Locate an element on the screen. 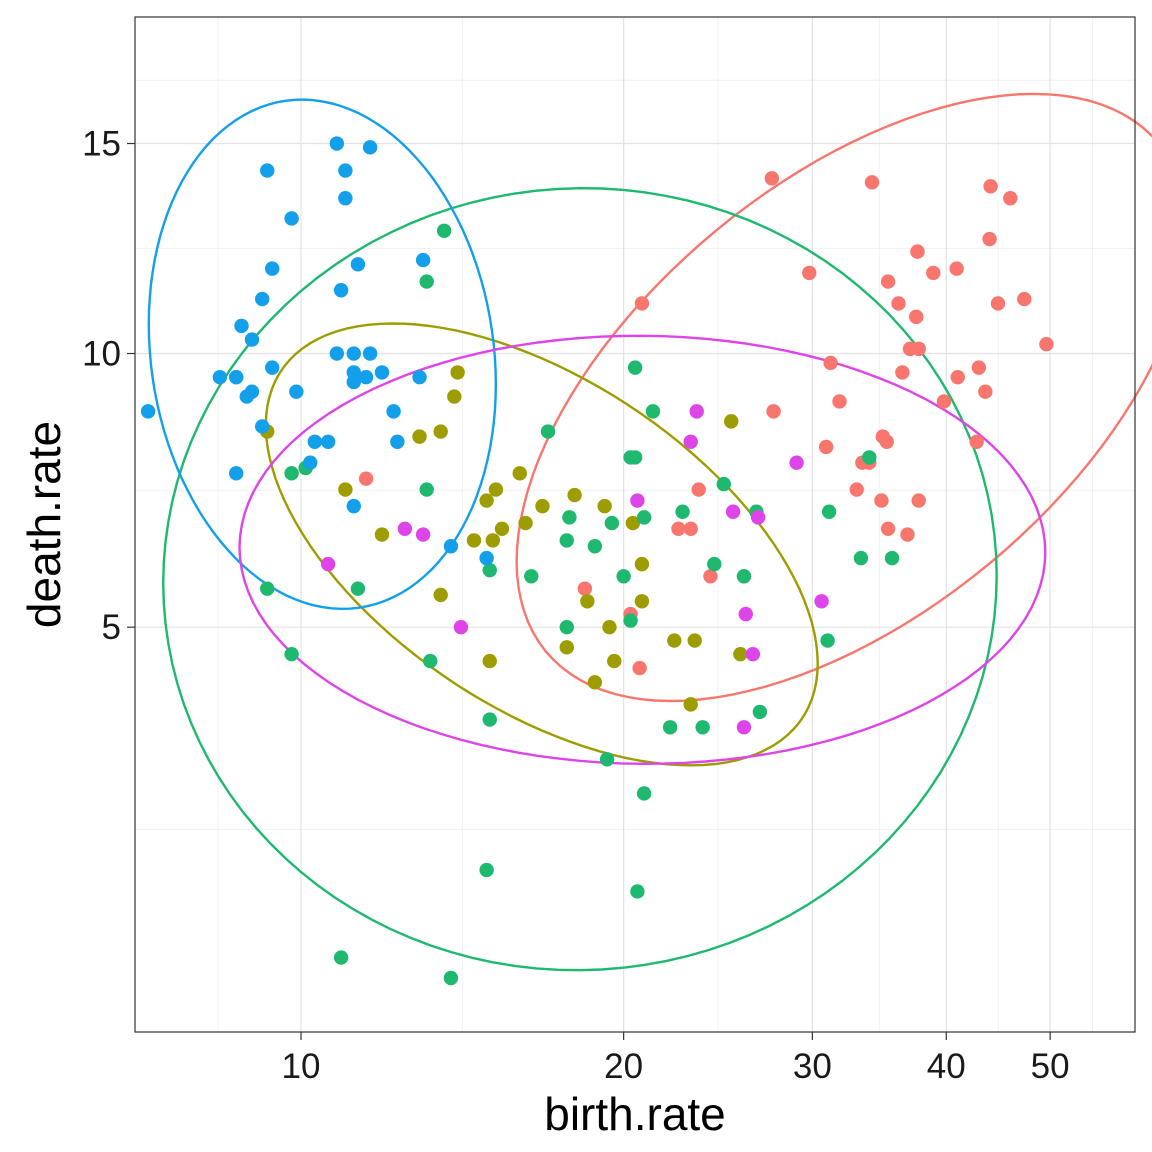  y-tick-labels: 5 10 15 is located at coordinates (101, 386).